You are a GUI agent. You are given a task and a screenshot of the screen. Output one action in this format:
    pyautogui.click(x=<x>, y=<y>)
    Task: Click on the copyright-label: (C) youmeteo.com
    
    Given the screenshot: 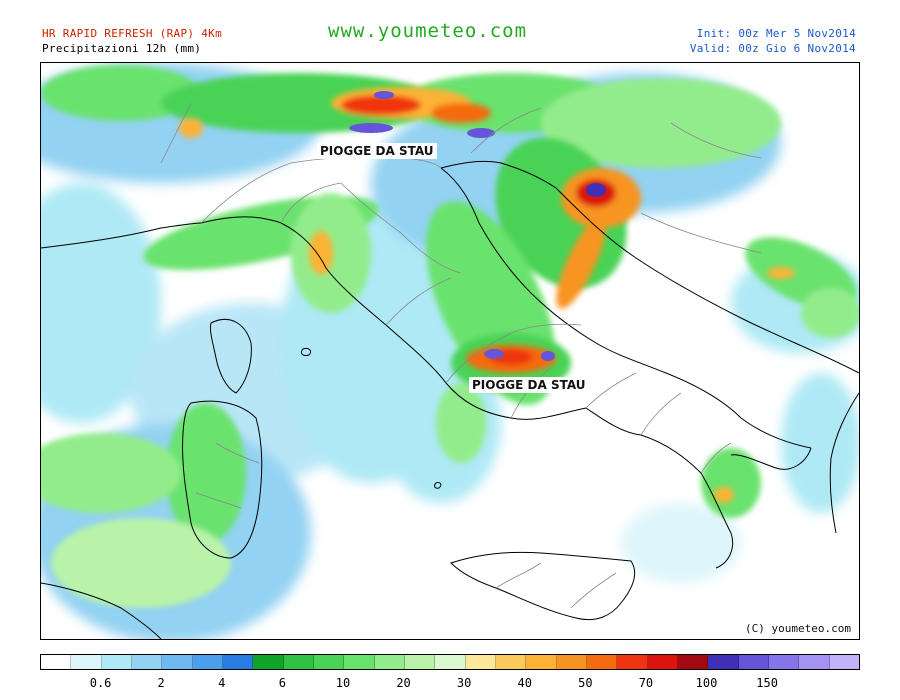 What is the action you would take?
    pyautogui.click(x=798, y=628)
    